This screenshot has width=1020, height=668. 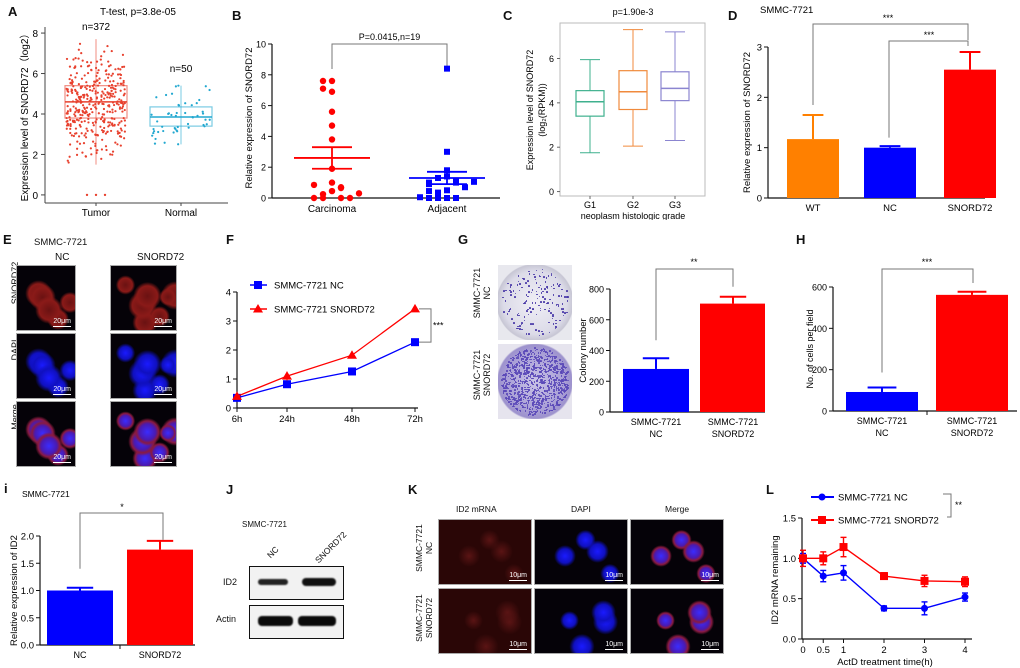 What do you see at coordinates (314, 198) in the screenshot?
I see `data-point-carcinoma` at bounding box center [314, 198].